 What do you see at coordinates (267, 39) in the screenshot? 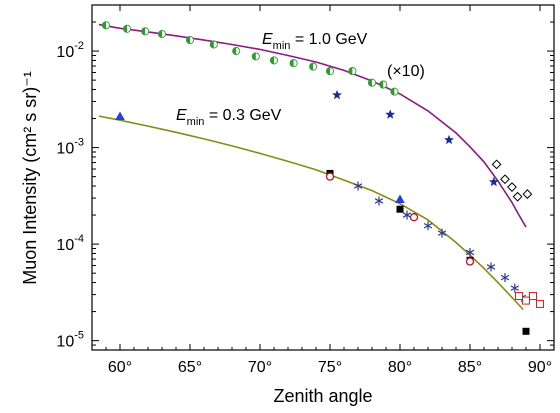
I see `annotation-emin-high-symbol: E` at bounding box center [267, 39].